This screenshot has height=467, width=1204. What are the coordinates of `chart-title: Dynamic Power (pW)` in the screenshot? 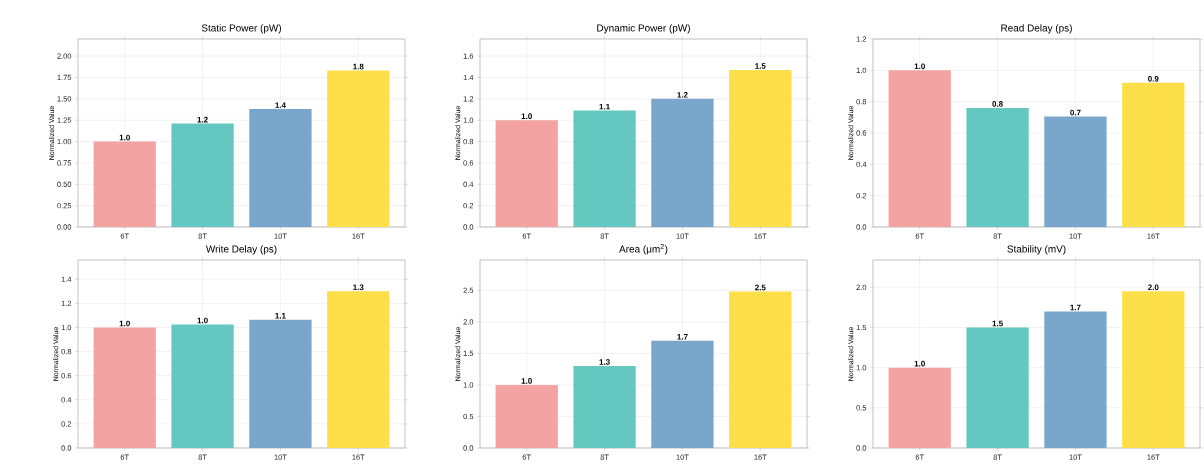 It's located at (643, 29).